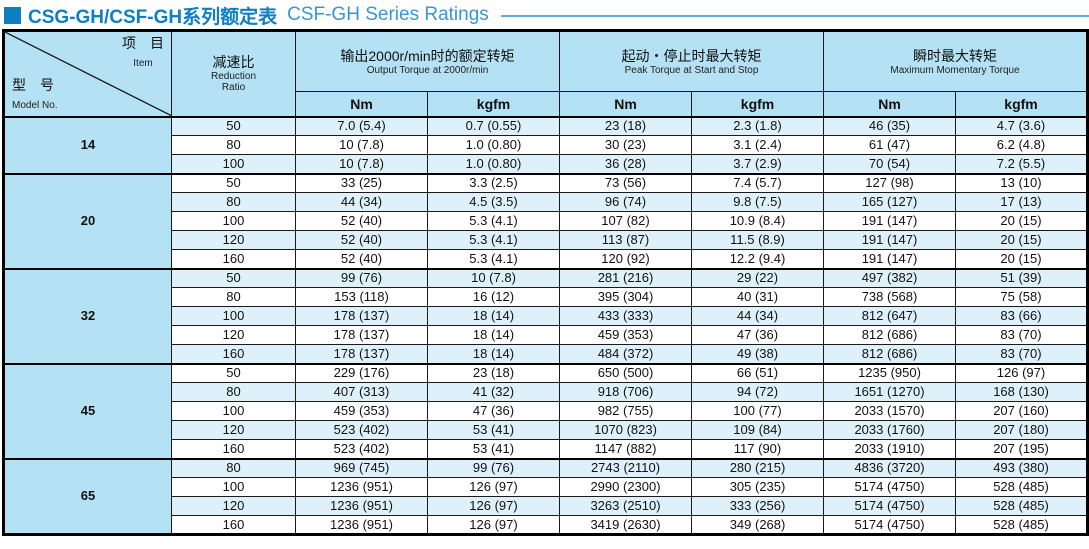 The width and height of the screenshot is (1089, 549). Describe the element at coordinates (33, 84) in the screenshot. I see `model-label-cn: 型 号` at that location.